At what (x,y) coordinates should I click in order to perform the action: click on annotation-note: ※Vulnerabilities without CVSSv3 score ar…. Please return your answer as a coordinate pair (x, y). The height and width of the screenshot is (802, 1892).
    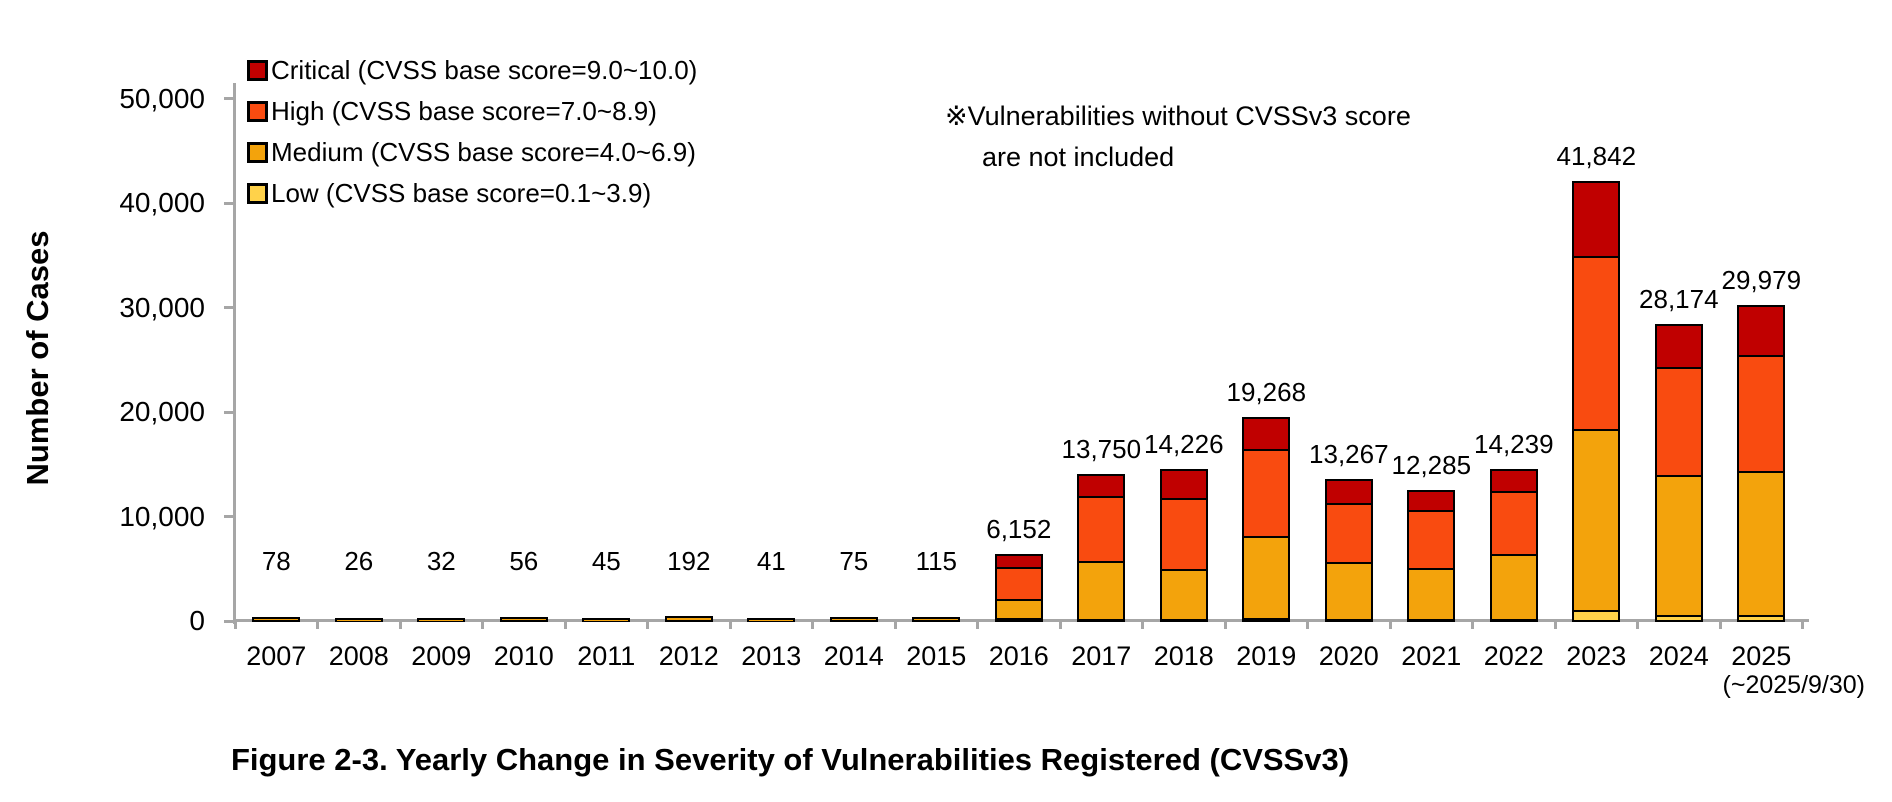
    Looking at the image, I should click on (1178, 137).